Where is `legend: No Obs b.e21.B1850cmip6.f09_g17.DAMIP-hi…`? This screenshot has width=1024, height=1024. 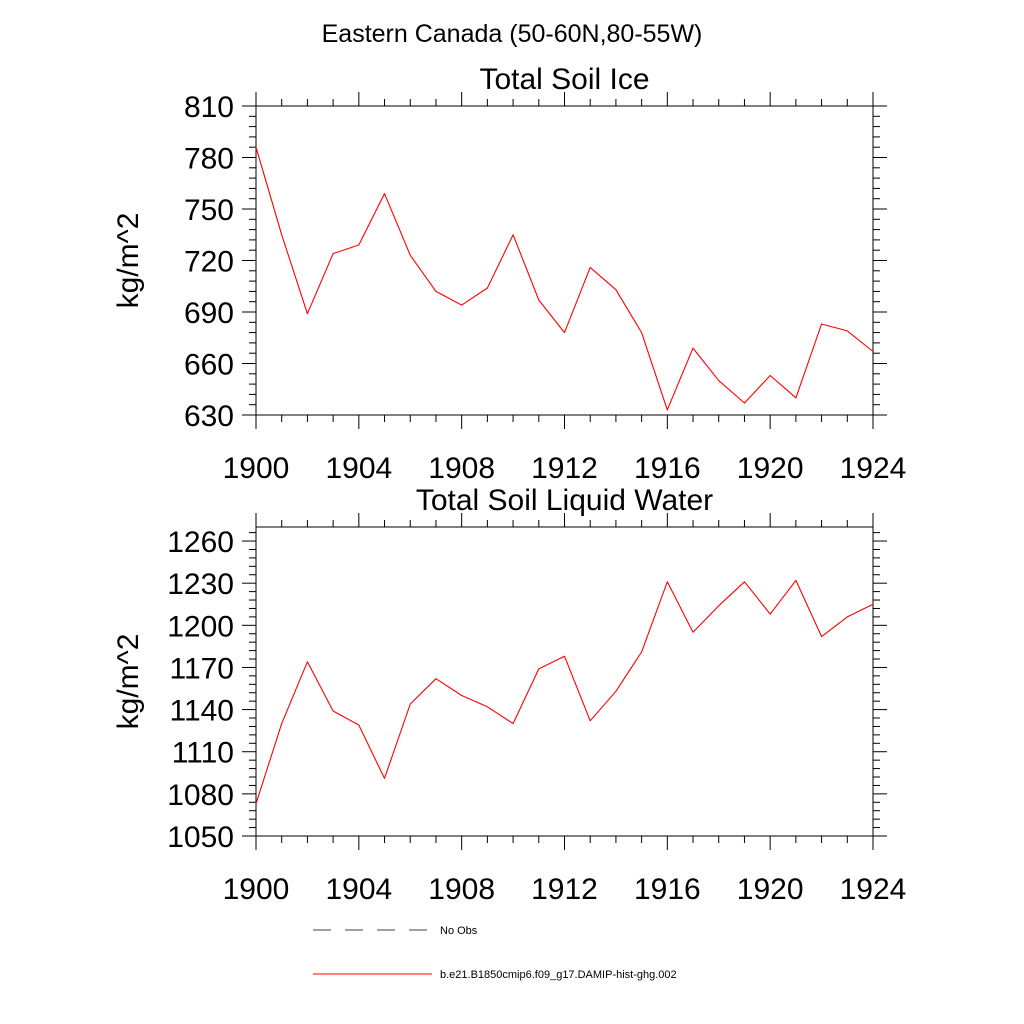 legend: No Obs b.e21.B1850cmip6.f09_g17.DAMIP-hi… is located at coordinates (495, 953).